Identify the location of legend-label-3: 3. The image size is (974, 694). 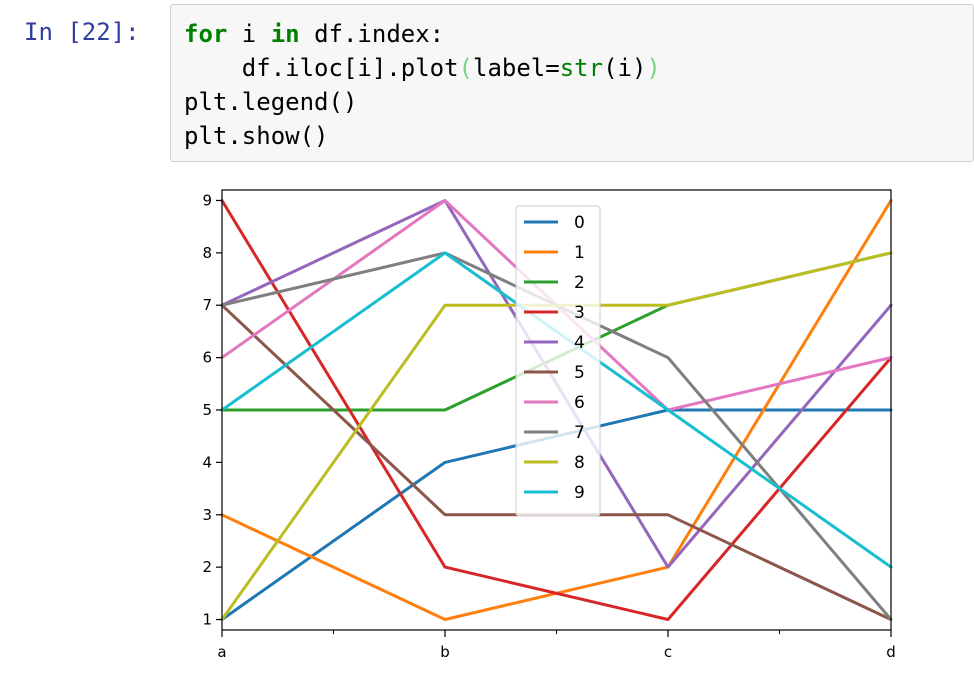
(579, 313).